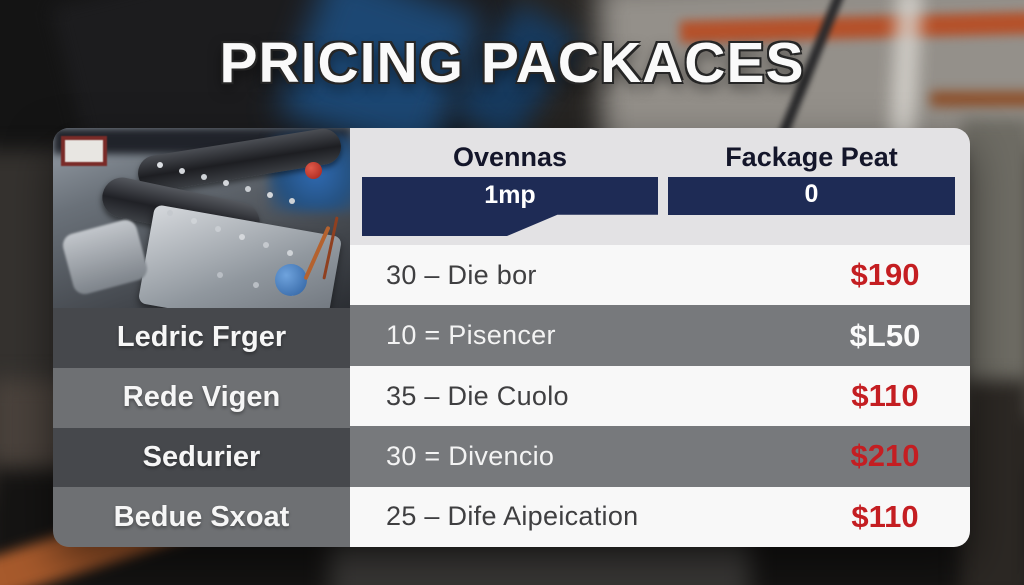 The width and height of the screenshot is (1024, 585). Describe the element at coordinates (201, 218) in the screenshot. I see `engine-photo` at that location.